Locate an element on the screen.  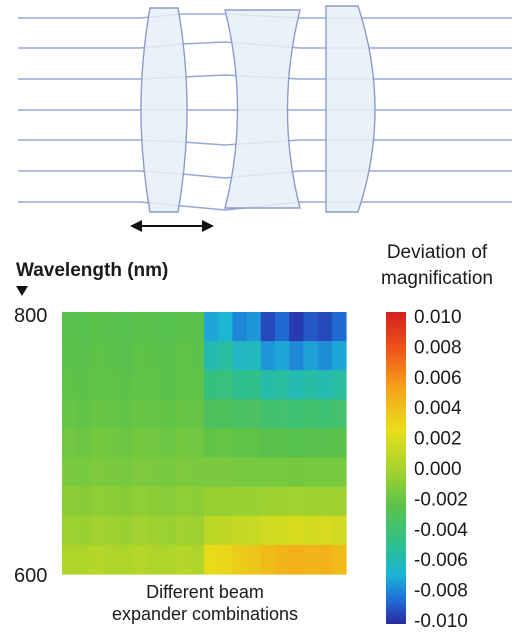
colorbar-tick-label: 0.000 is located at coordinates (438, 469).